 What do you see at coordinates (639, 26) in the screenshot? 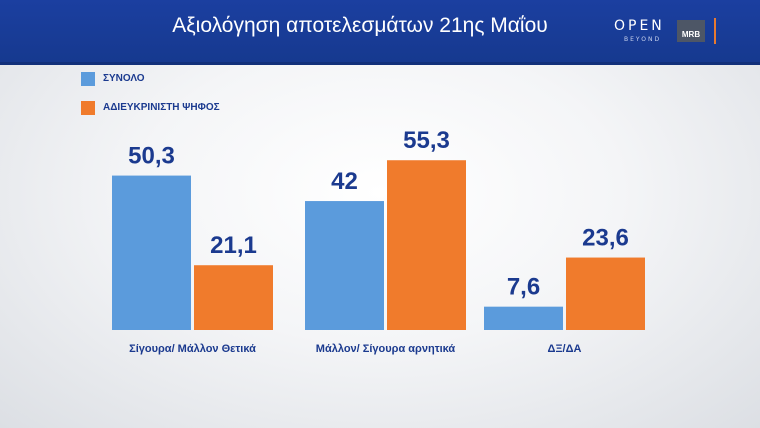
I see `open-logo: OPEN` at bounding box center [639, 26].